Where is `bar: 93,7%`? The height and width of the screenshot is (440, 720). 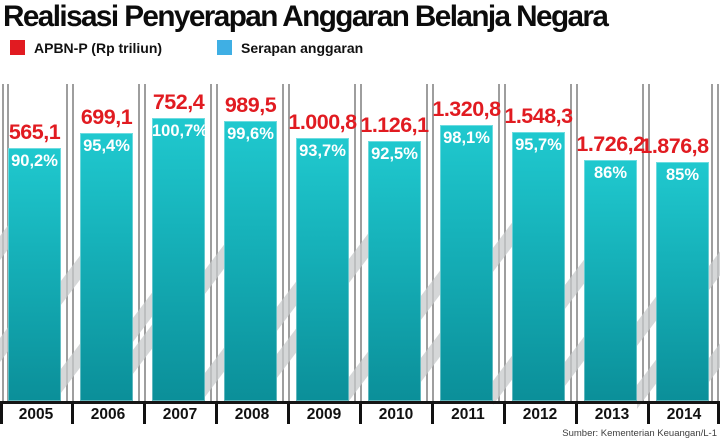
bar: 93,7% is located at coordinates (322, 269).